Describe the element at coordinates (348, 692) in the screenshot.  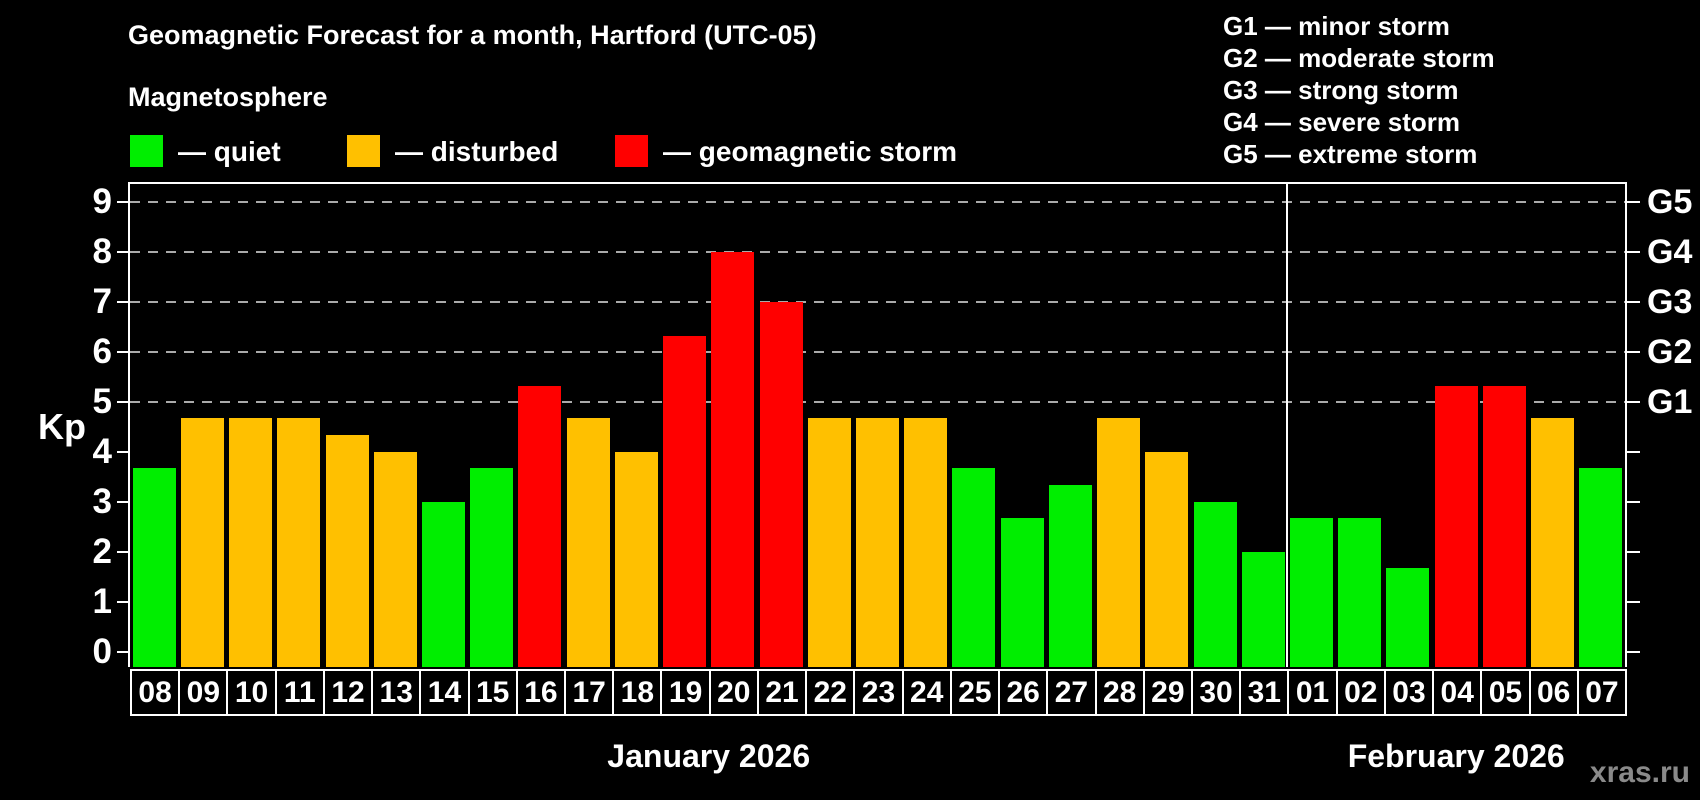
I see `day-label-12: 12` at that location.